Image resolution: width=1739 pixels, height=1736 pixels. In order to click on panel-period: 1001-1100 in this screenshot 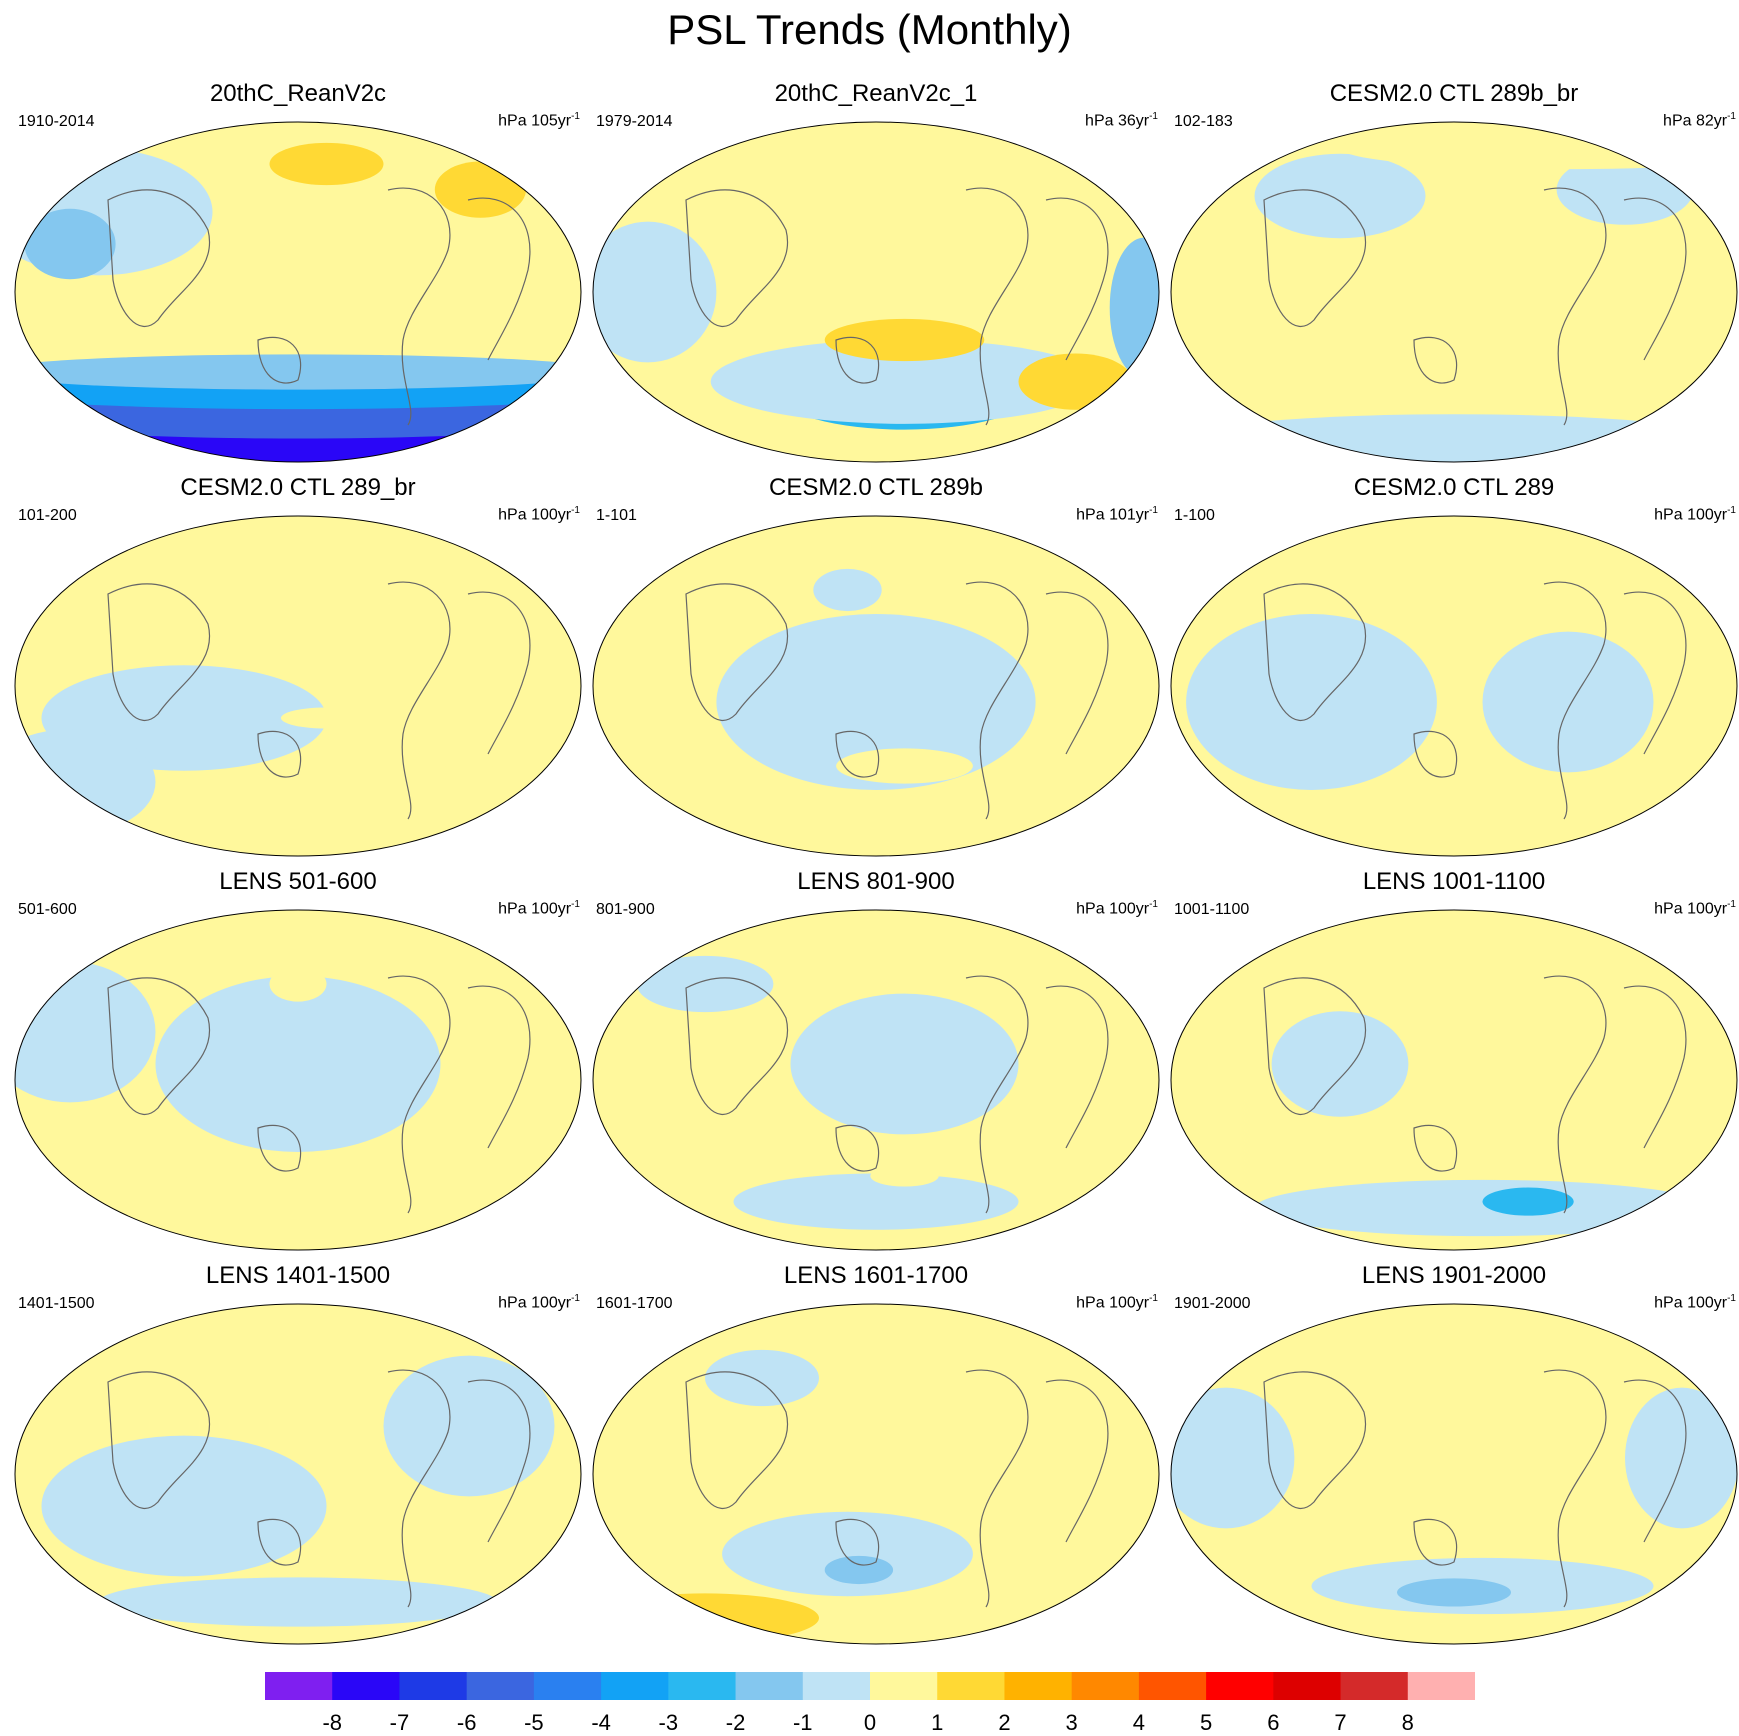, I will do `click(1212, 909)`.